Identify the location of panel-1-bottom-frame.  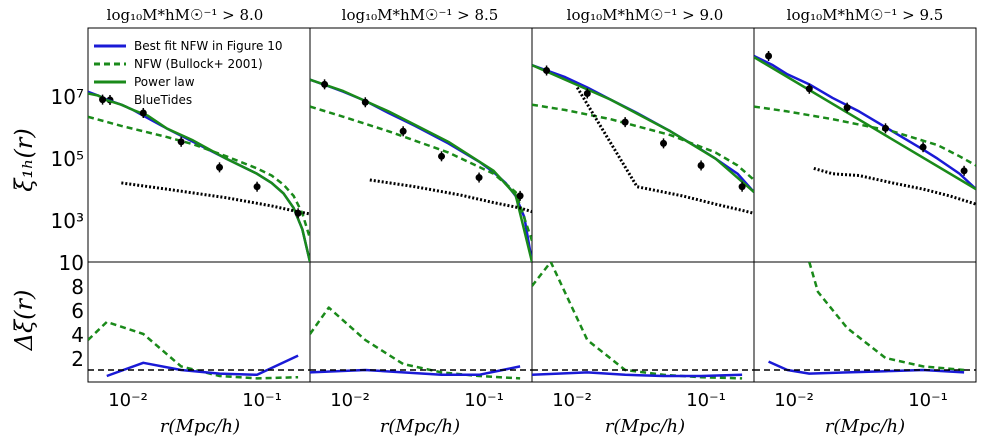
(199, 322).